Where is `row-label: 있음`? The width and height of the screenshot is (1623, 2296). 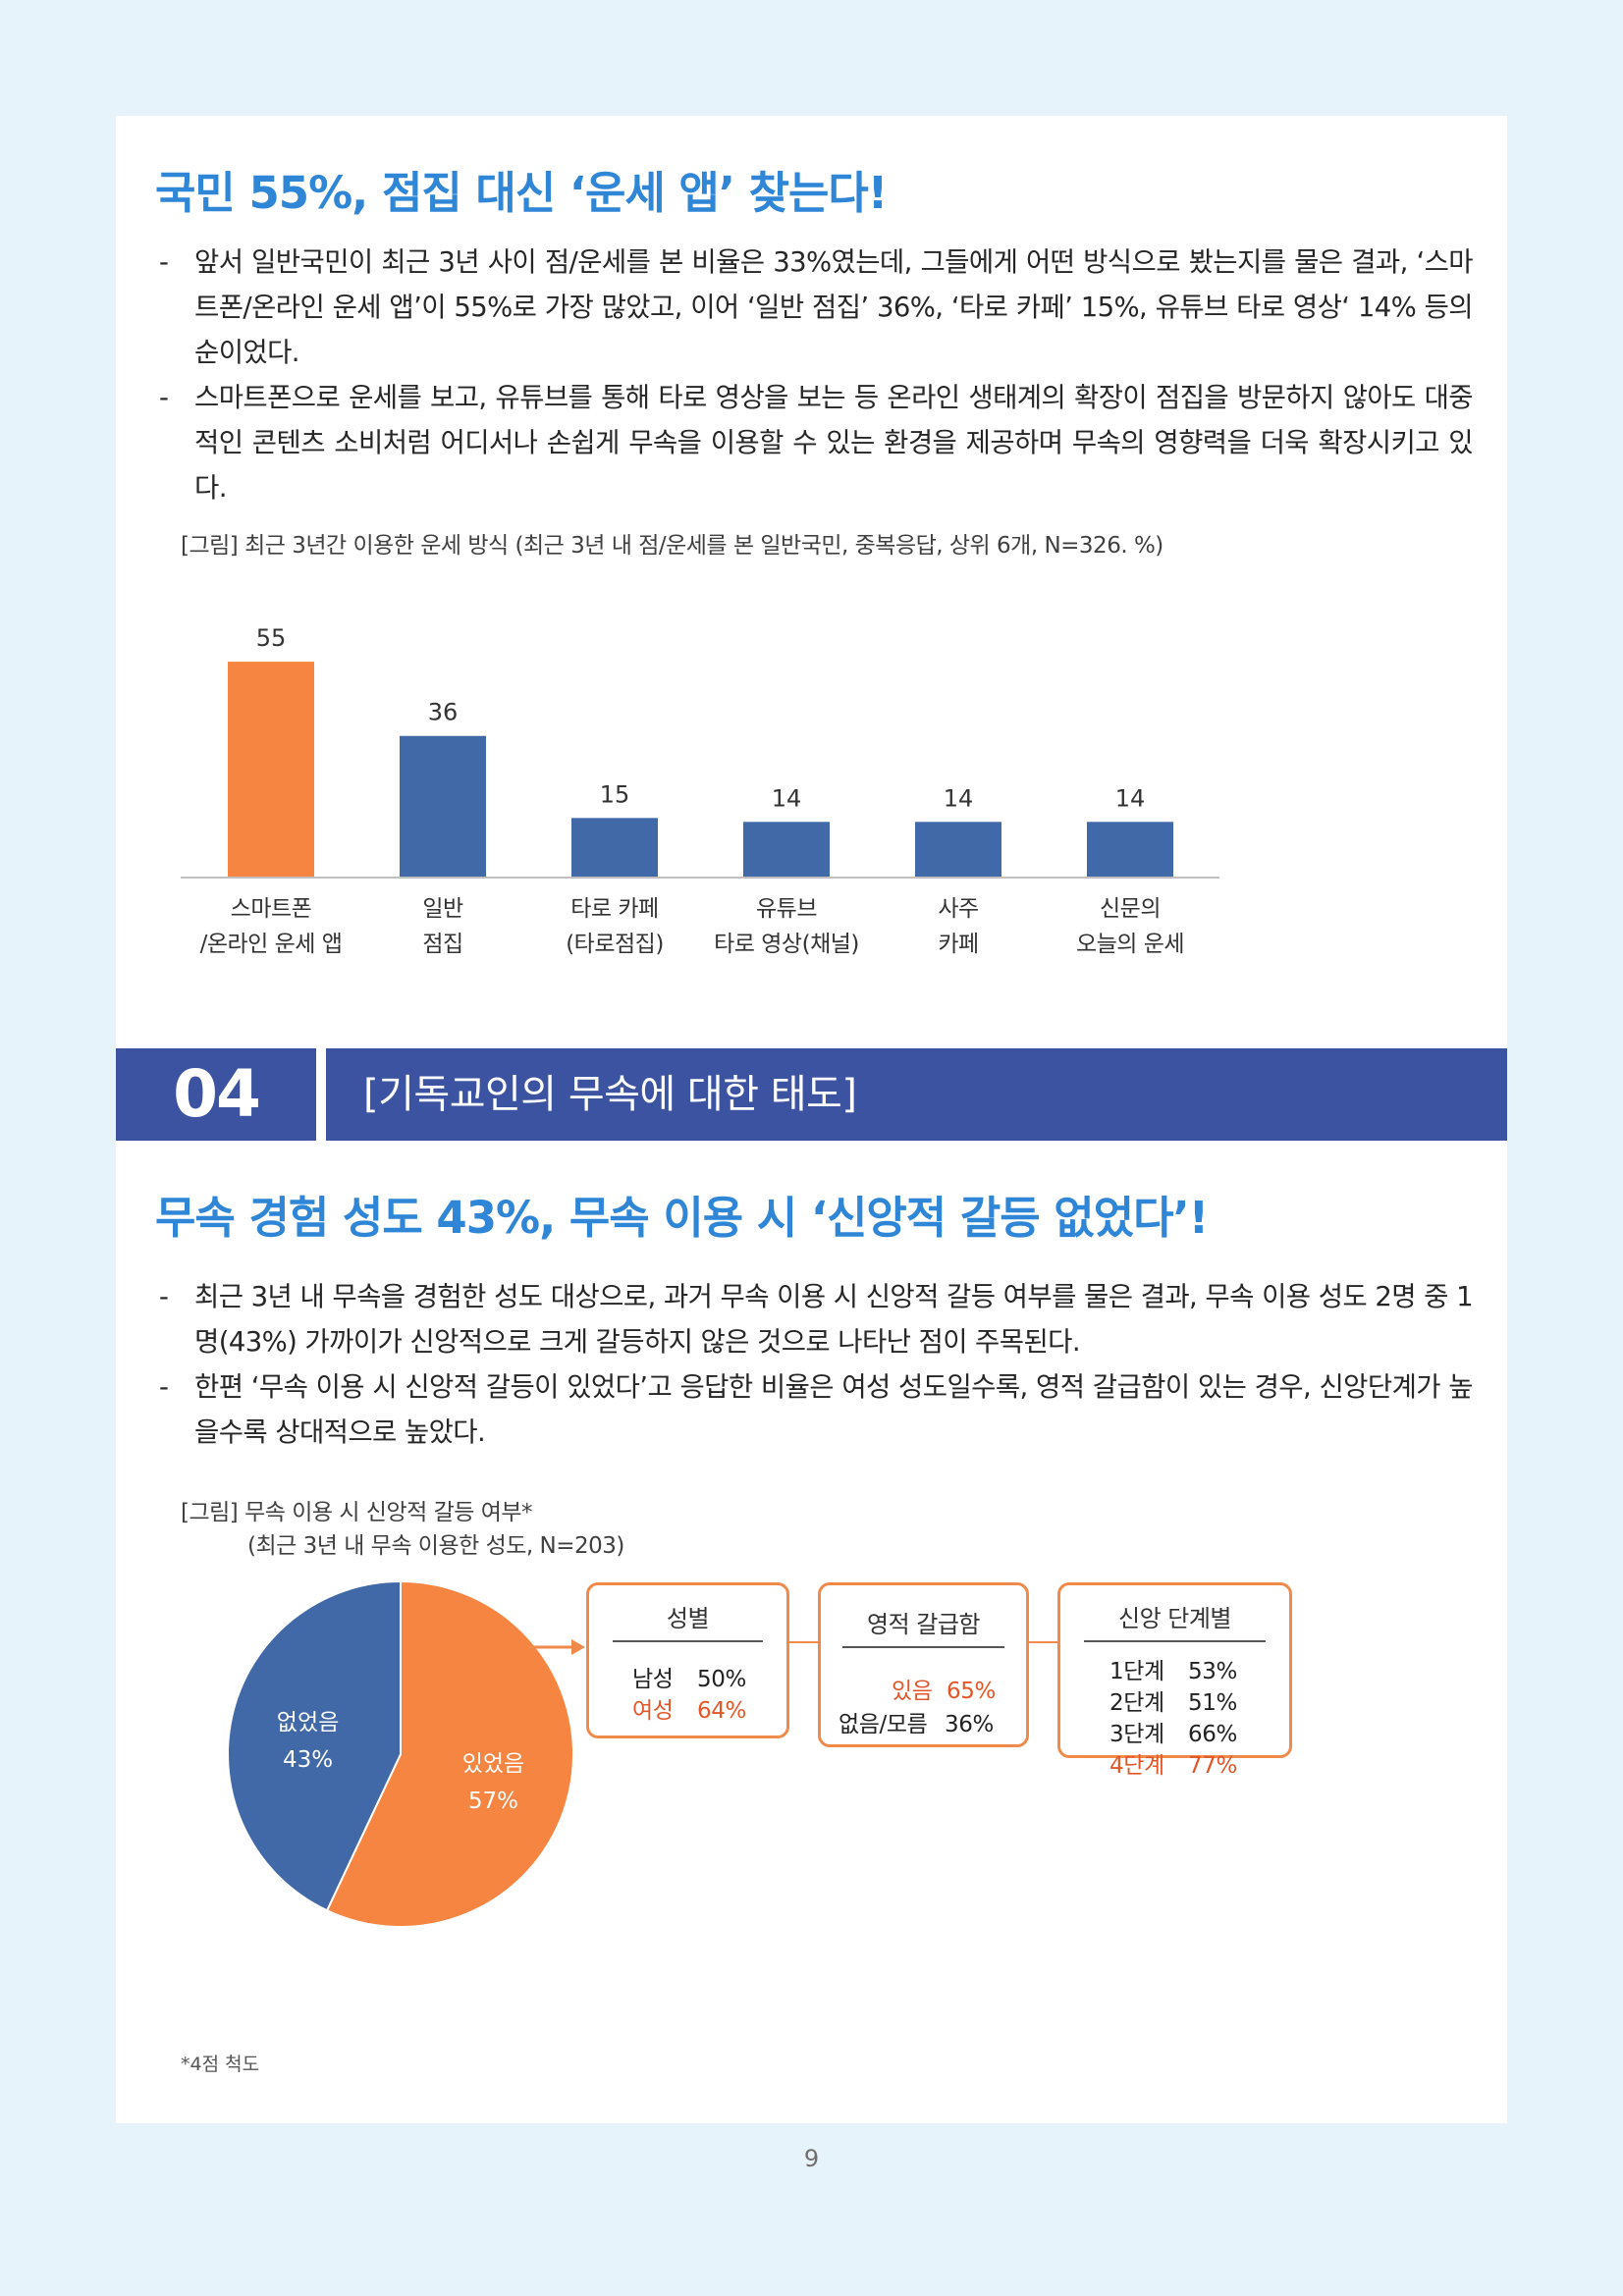
row-label: 있음 is located at coordinates (912, 1691).